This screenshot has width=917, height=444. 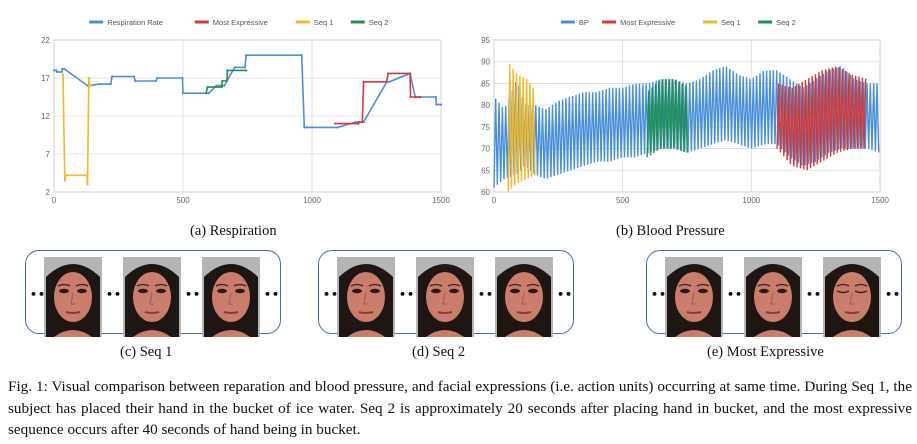 I want to click on y-tick-label: 22, so click(x=45, y=40).